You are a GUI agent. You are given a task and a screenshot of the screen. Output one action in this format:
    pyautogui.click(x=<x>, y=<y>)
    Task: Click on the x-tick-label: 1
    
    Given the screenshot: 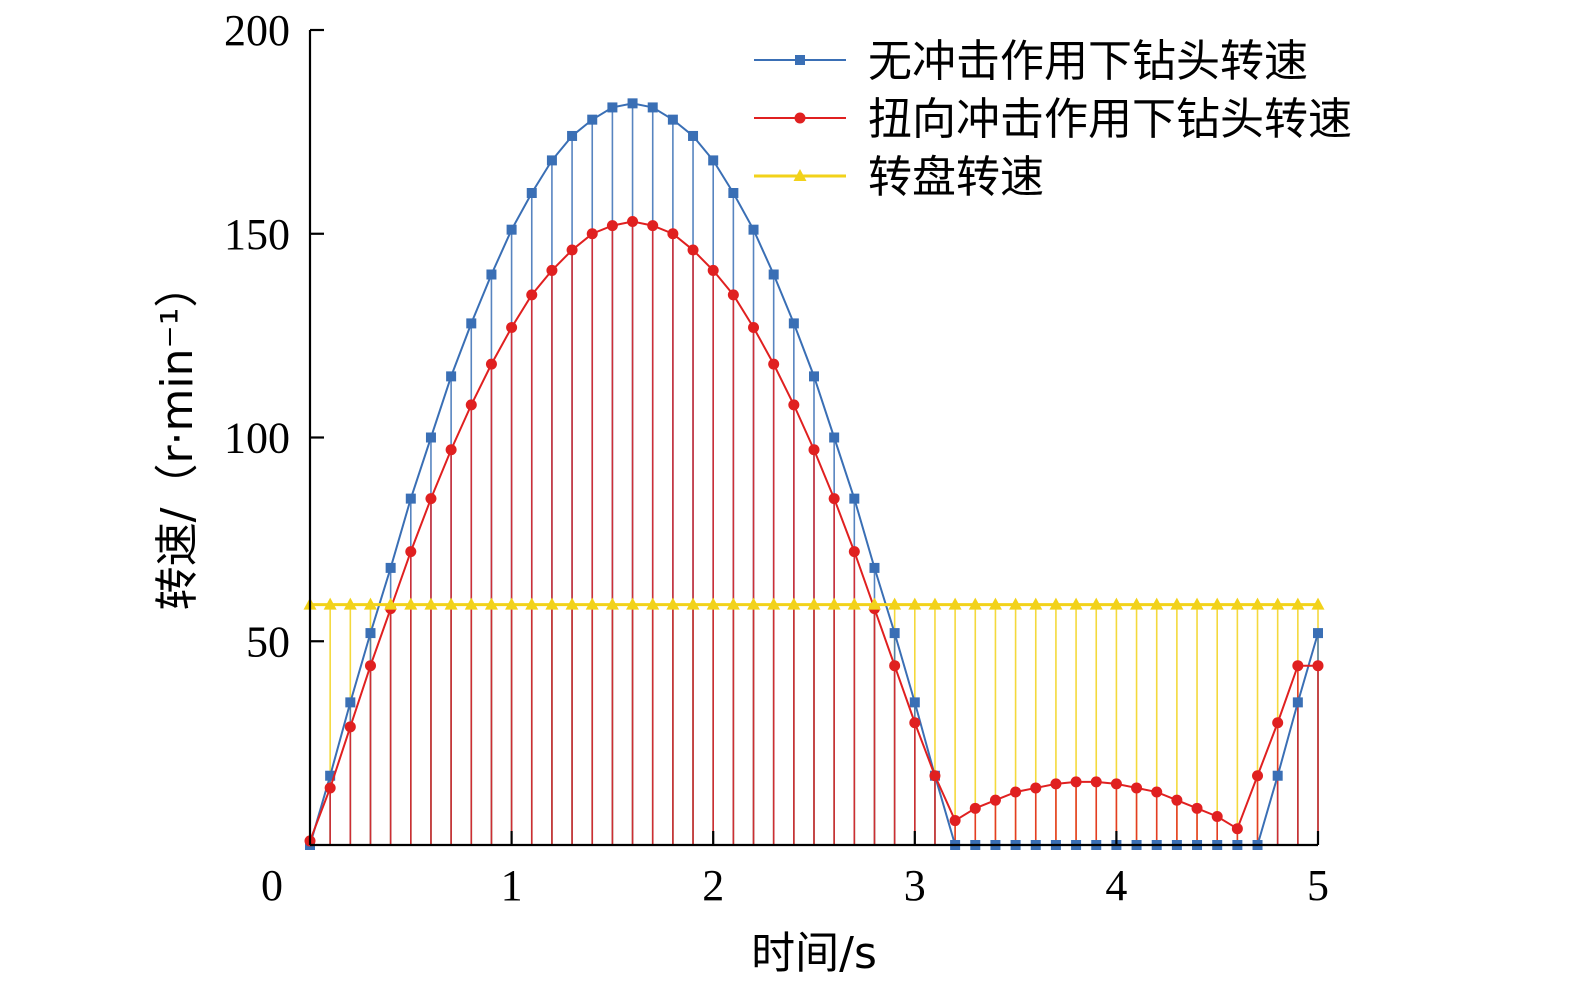 What is the action you would take?
    pyautogui.click(x=512, y=885)
    